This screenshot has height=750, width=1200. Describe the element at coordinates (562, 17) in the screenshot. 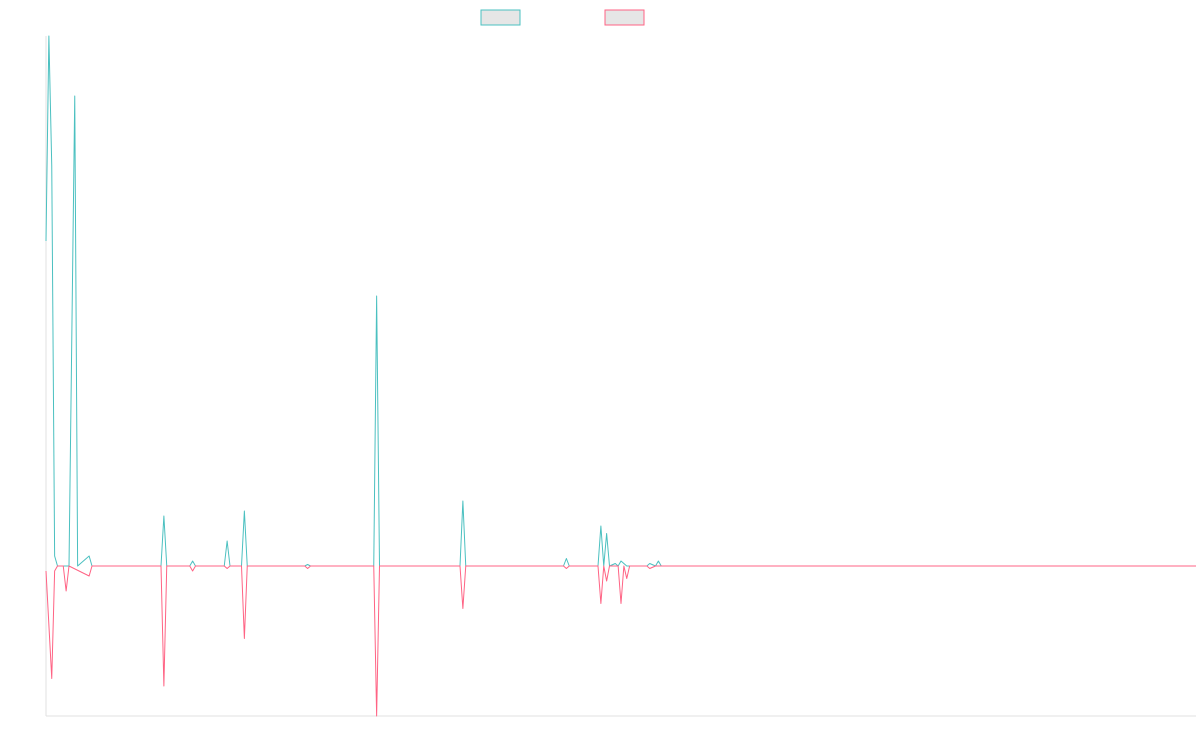

I see `legend` at that location.